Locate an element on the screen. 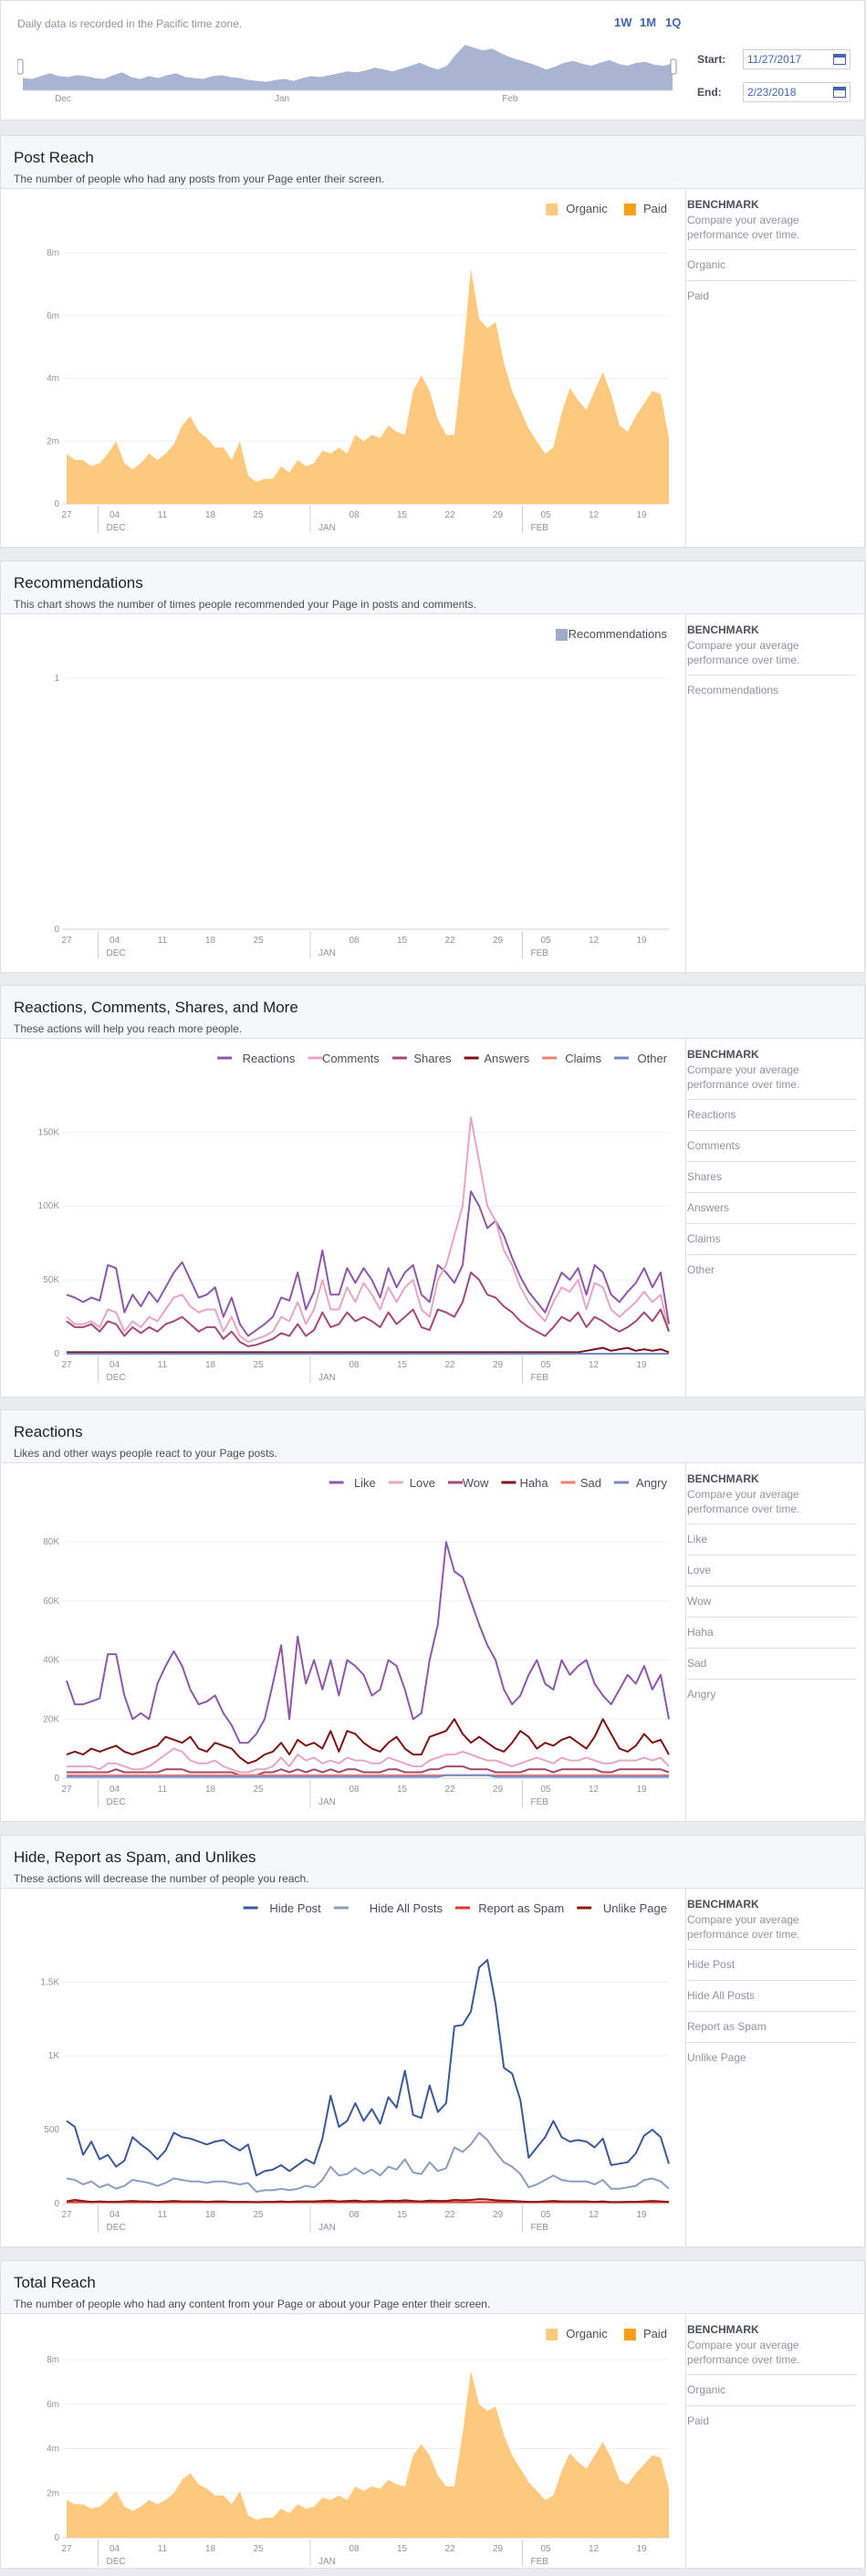 The height and width of the screenshot is (2576, 866). series-line-hide-all-posts is located at coordinates (368, 2162).